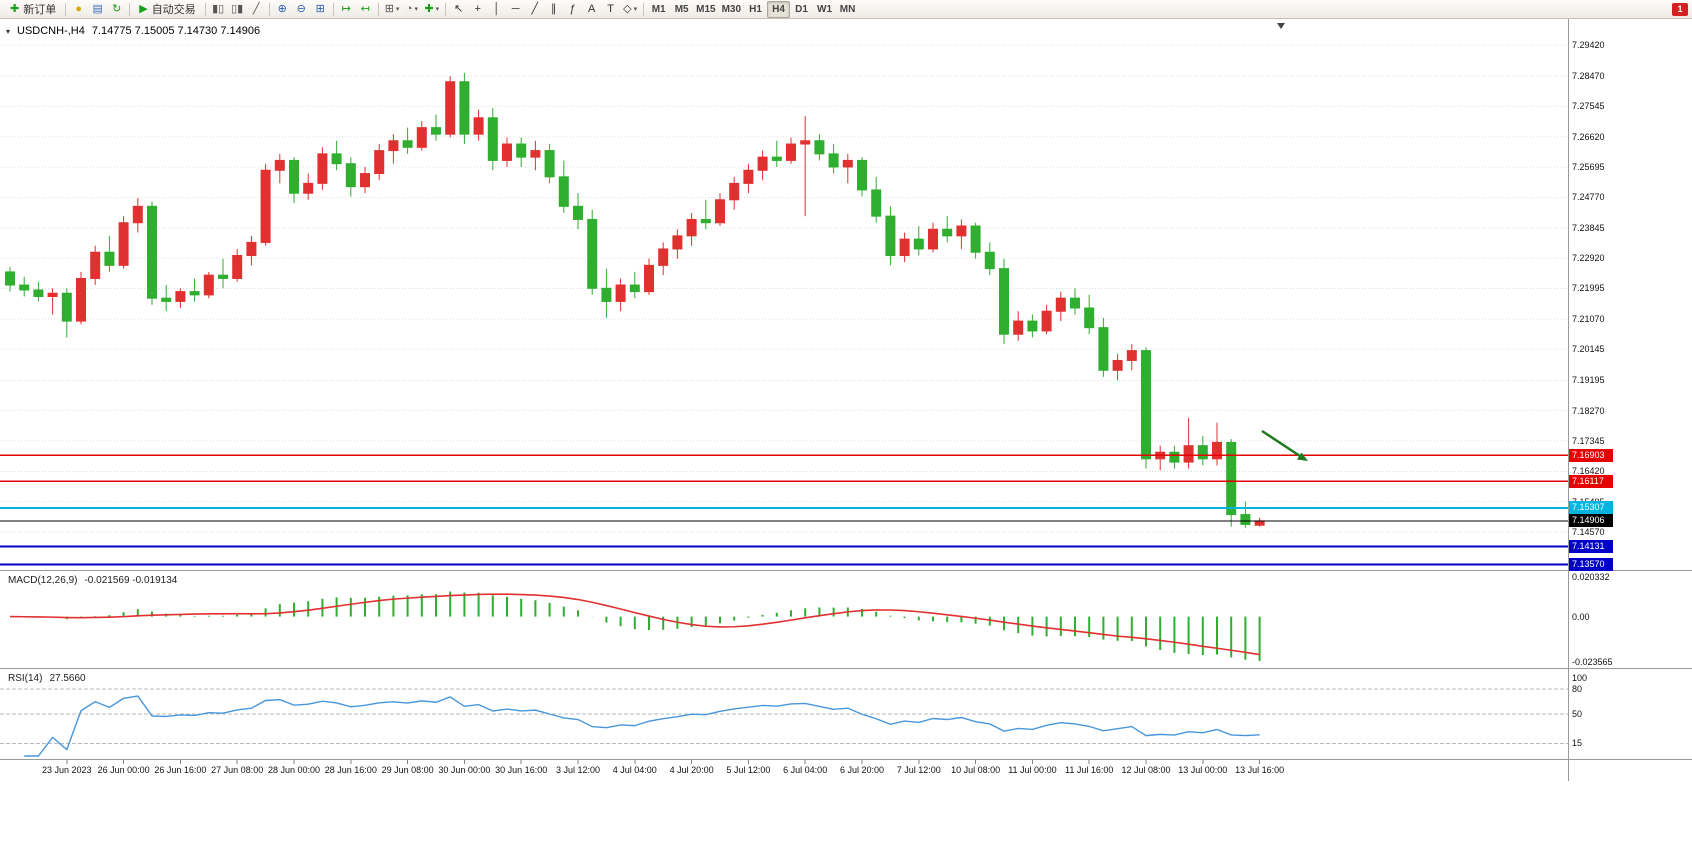 This screenshot has height=846, width=1692. I want to click on profiles-icon: ▤, so click(97, 8).